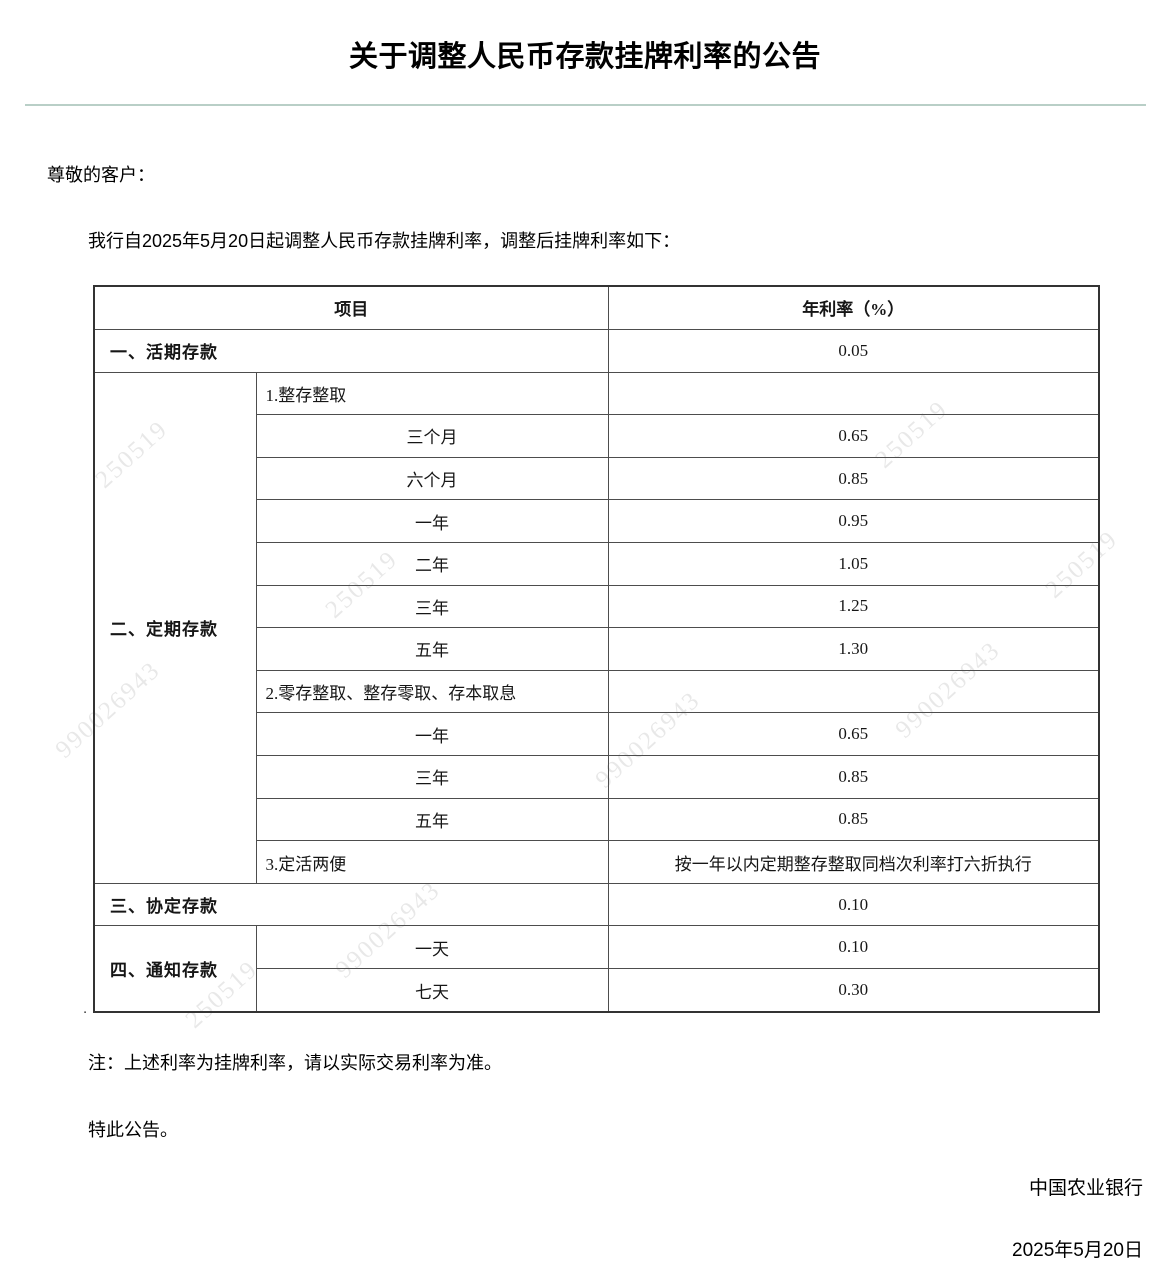 This screenshot has width=1170, height=1266. I want to click on note-text: 注：上述利率为挂牌利率，请以实际交易利率为准。, so click(295, 1063).